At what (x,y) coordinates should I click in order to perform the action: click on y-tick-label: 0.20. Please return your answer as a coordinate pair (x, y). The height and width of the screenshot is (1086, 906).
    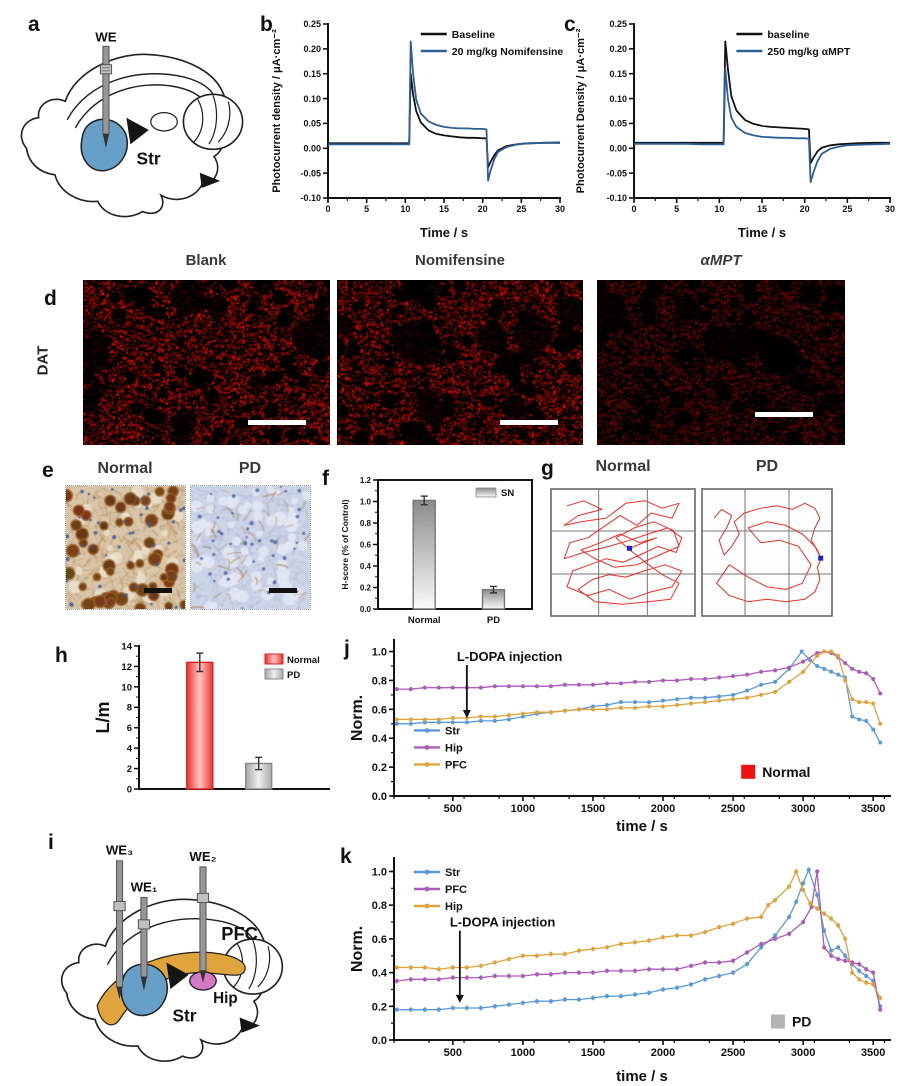
    Looking at the image, I should click on (312, 49).